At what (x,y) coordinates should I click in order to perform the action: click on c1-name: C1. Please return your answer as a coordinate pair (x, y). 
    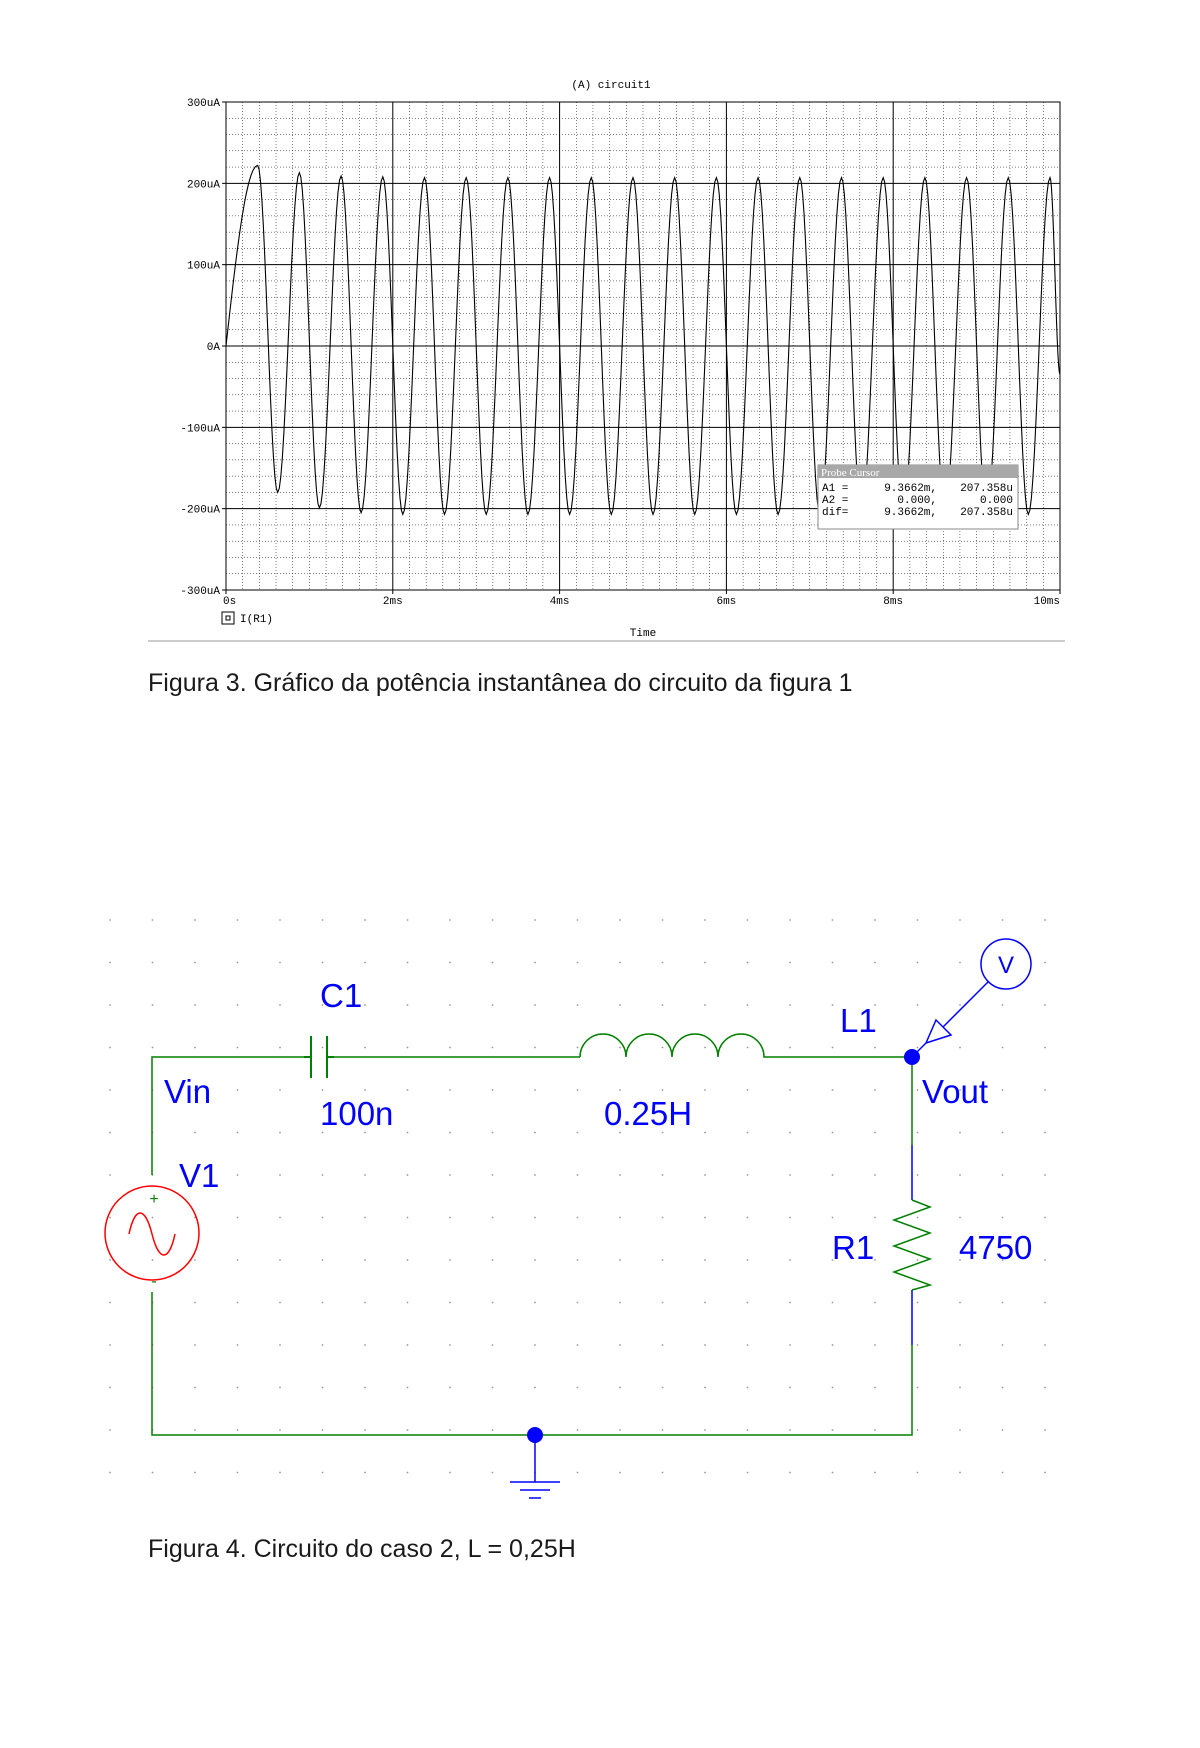
    Looking at the image, I should click on (341, 995).